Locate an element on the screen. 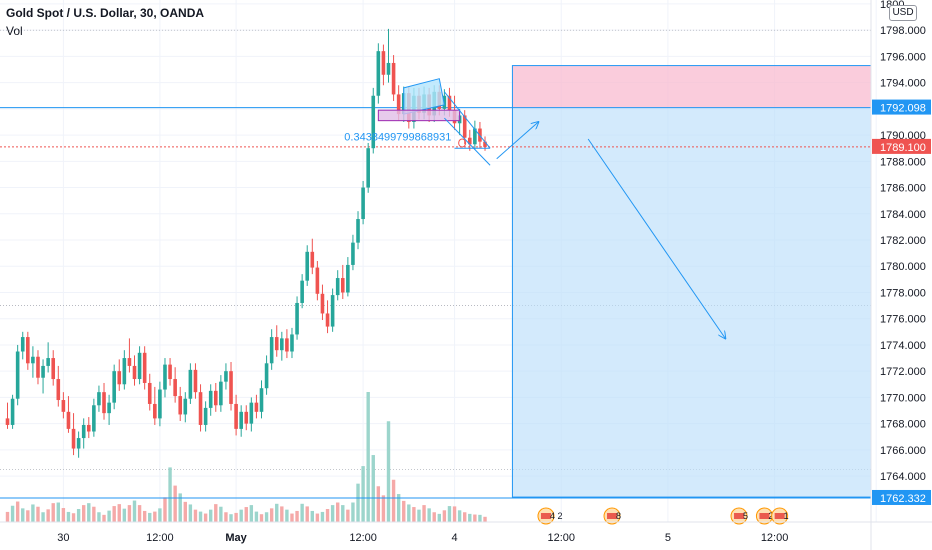  time-tick-label: May is located at coordinates (236, 538).